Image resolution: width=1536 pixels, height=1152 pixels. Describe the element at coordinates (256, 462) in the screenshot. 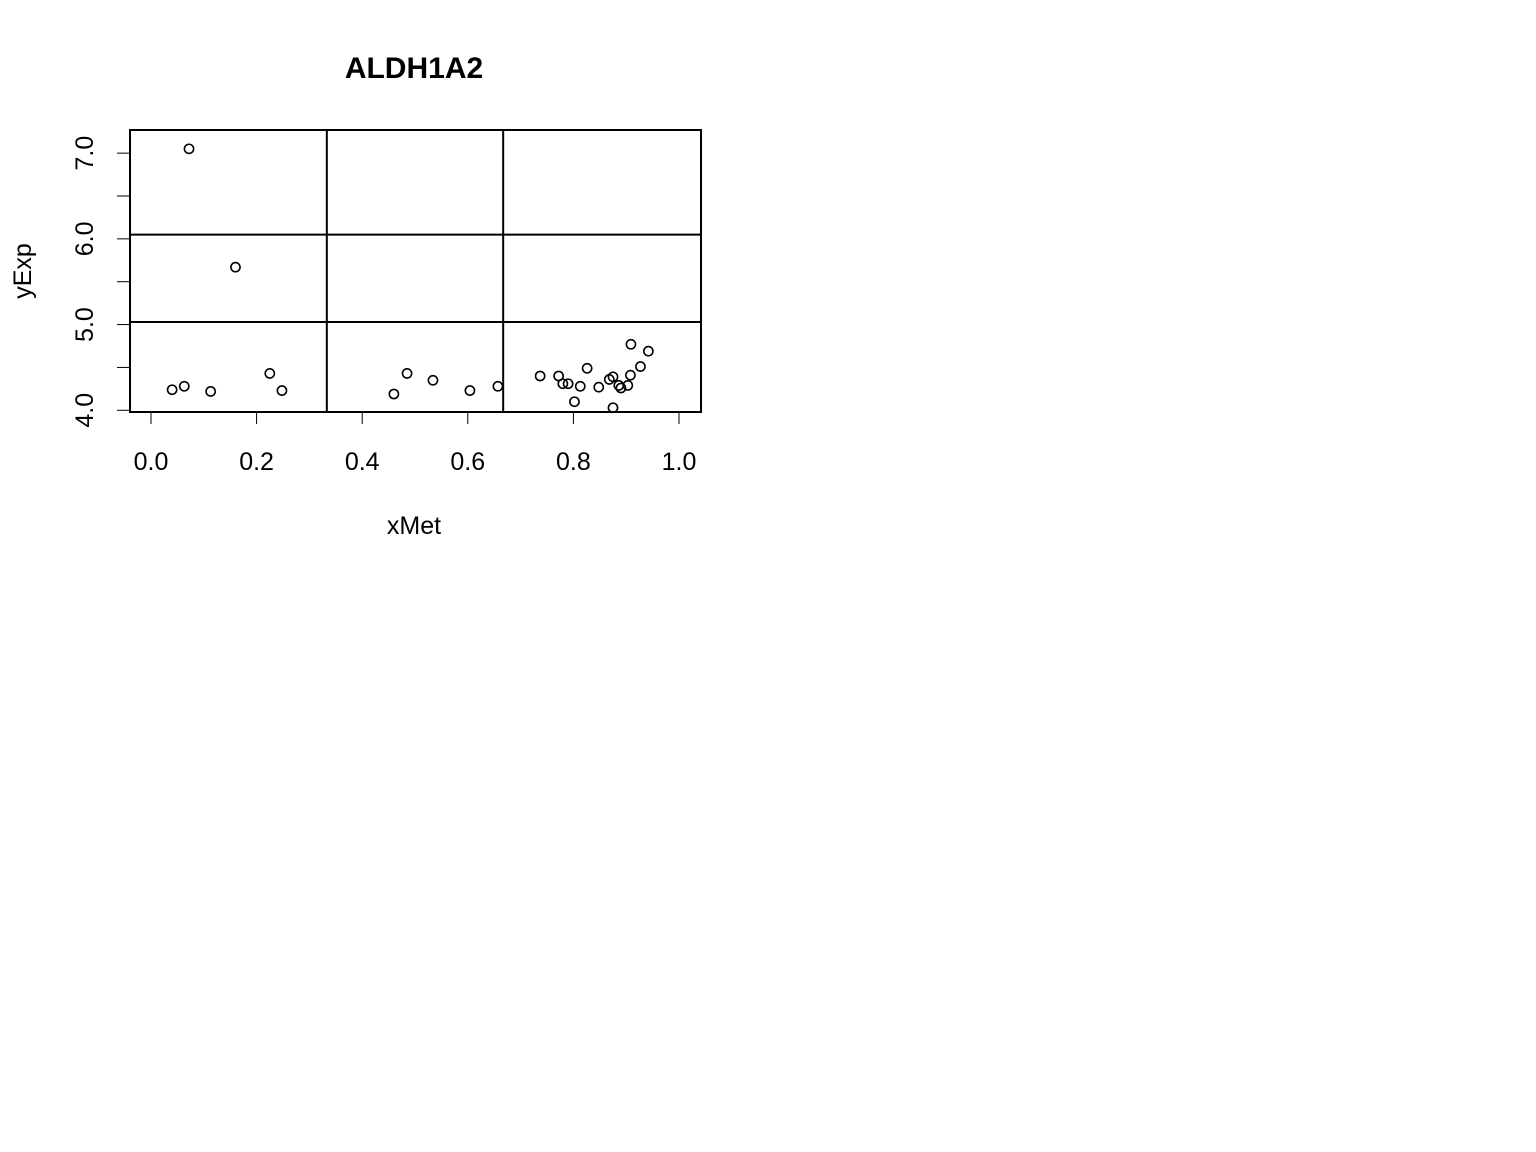

I see `x-tick-label: 0.2` at that location.